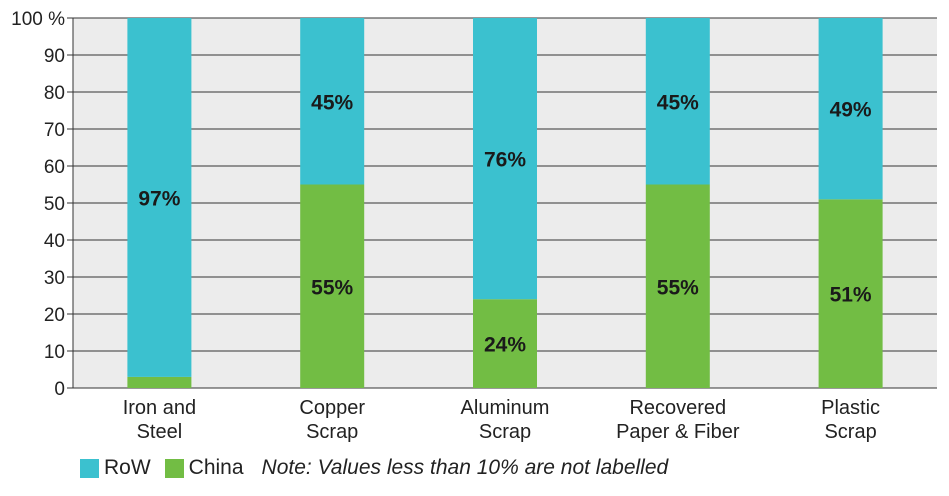 This screenshot has height=496, width=949. Describe the element at coordinates (54, 56) in the screenshot. I see `y-tick-label: 90` at that location.